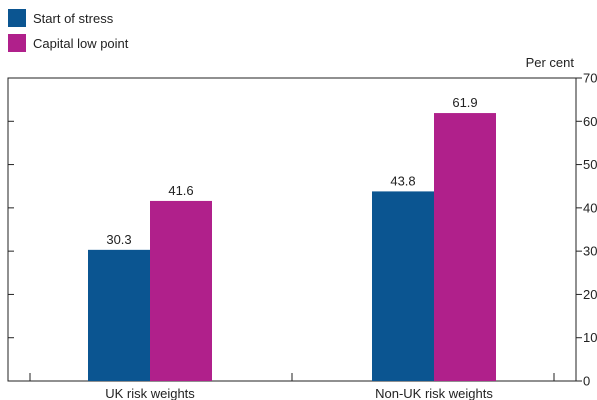 This screenshot has width=597, height=400. I want to click on bar-data-label: 30.3, so click(118, 239).